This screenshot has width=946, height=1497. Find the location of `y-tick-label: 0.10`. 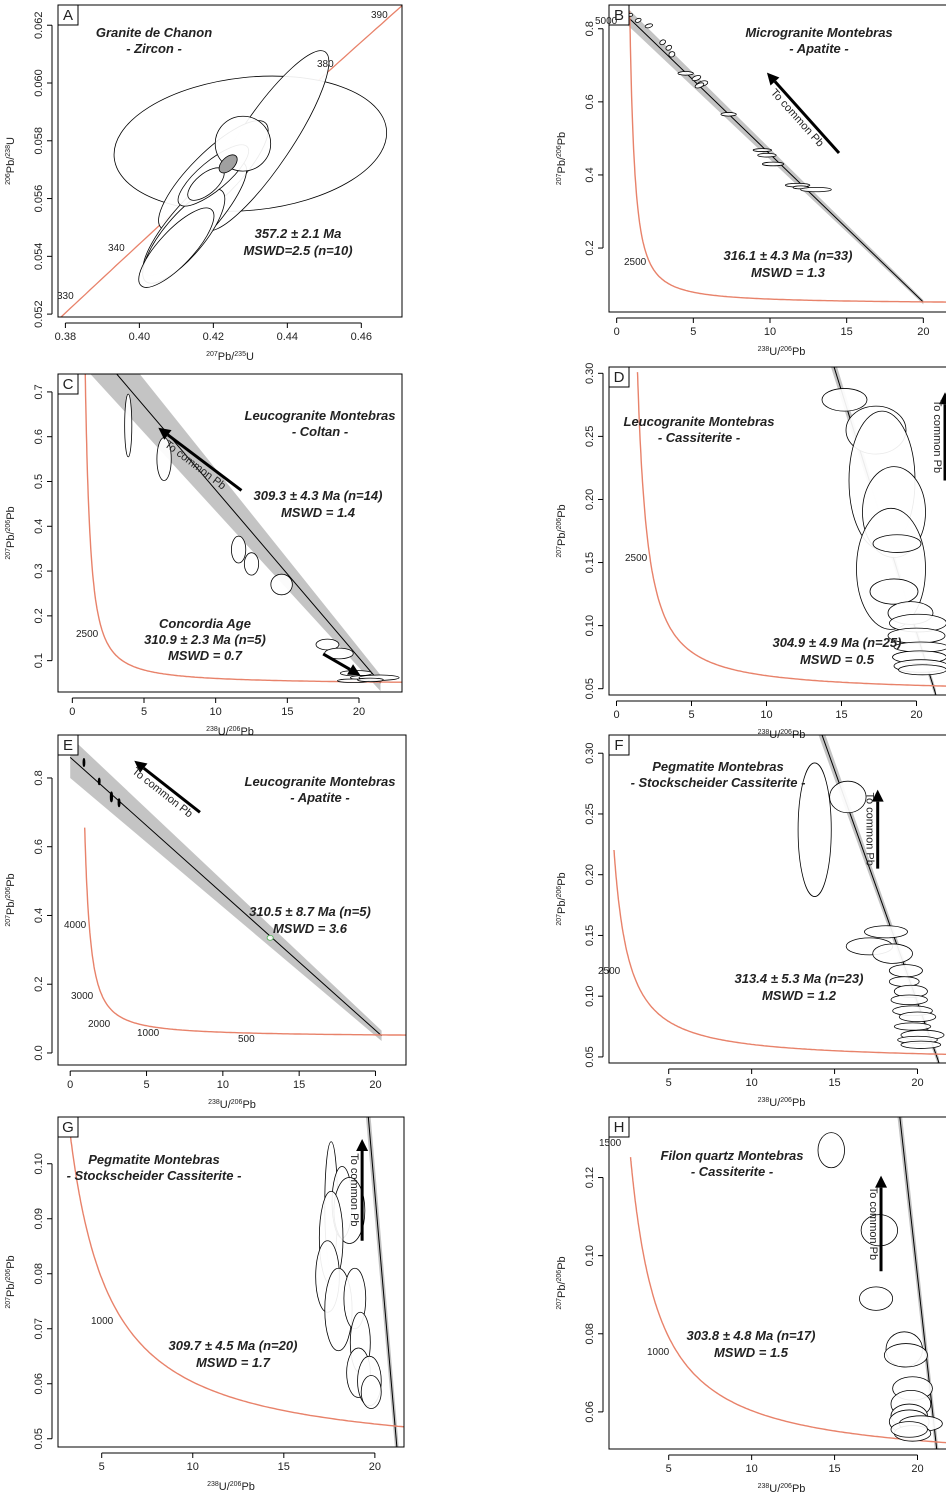

y-tick-label: 0.10 is located at coordinates (590, 995).